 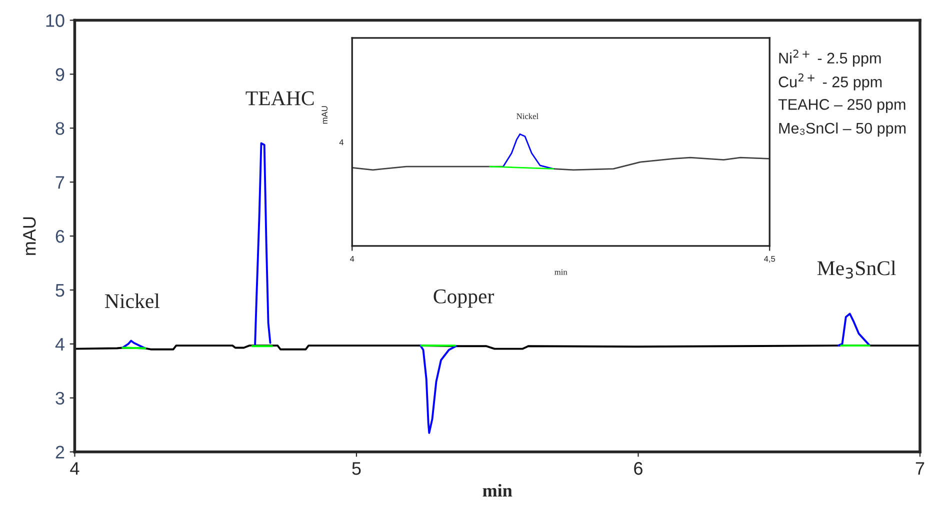 I want to click on annotation: TEAHC, so click(x=280, y=98).